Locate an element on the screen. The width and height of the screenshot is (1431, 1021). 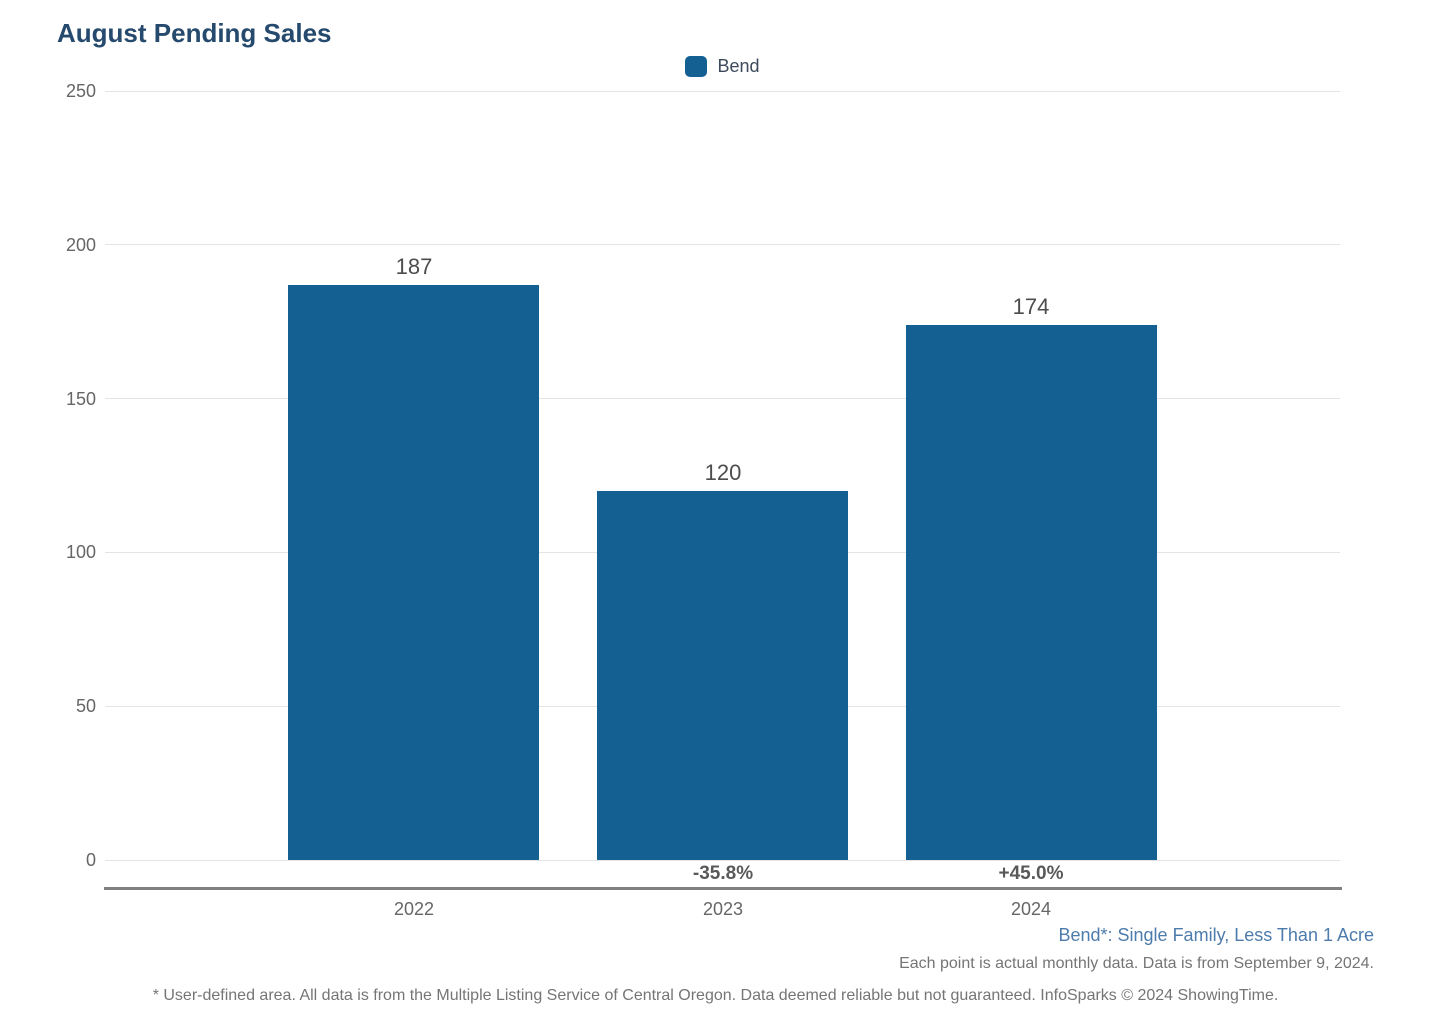
legend: Bend is located at coordinates (722, 66).